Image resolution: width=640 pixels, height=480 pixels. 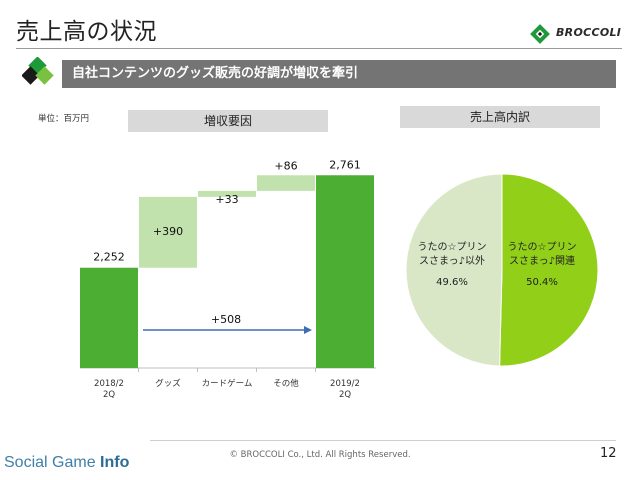 I want to click on page-number: 12, so click(x=608, y=453).